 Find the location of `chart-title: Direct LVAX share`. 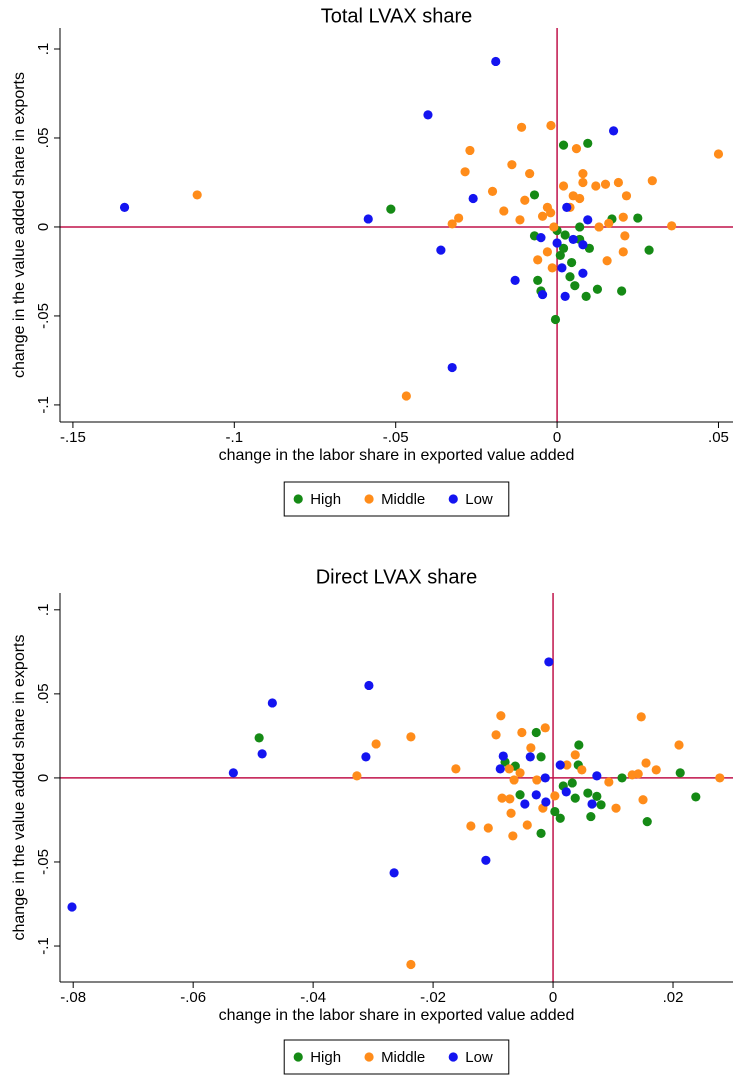

chart-title: Direct LVAX share is located at coordinates (397, 577).